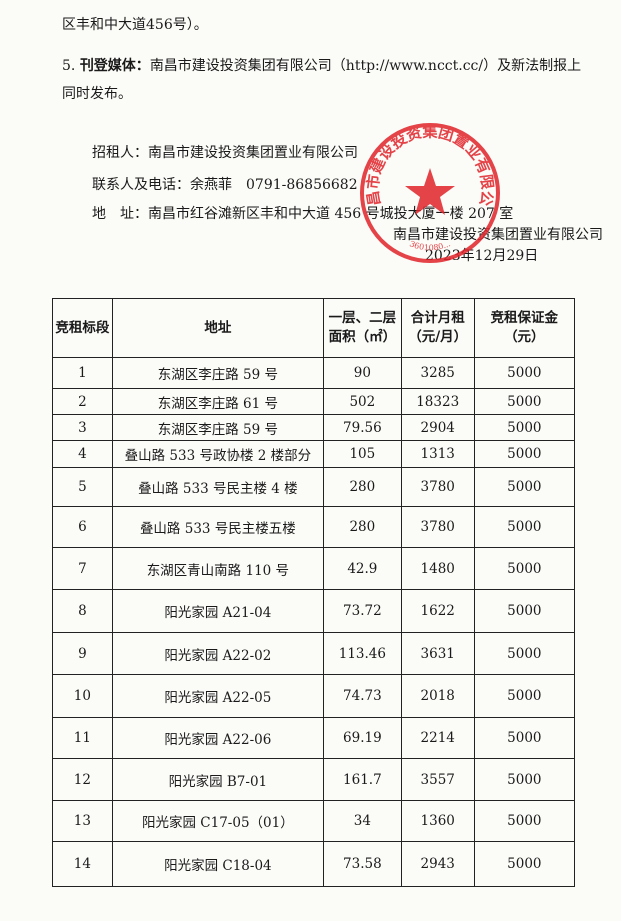 This screenshot has width=621, height=921. Describe the element at coordinates (82, 427) in the screenshot. I see `table-cell: 3` at that location.